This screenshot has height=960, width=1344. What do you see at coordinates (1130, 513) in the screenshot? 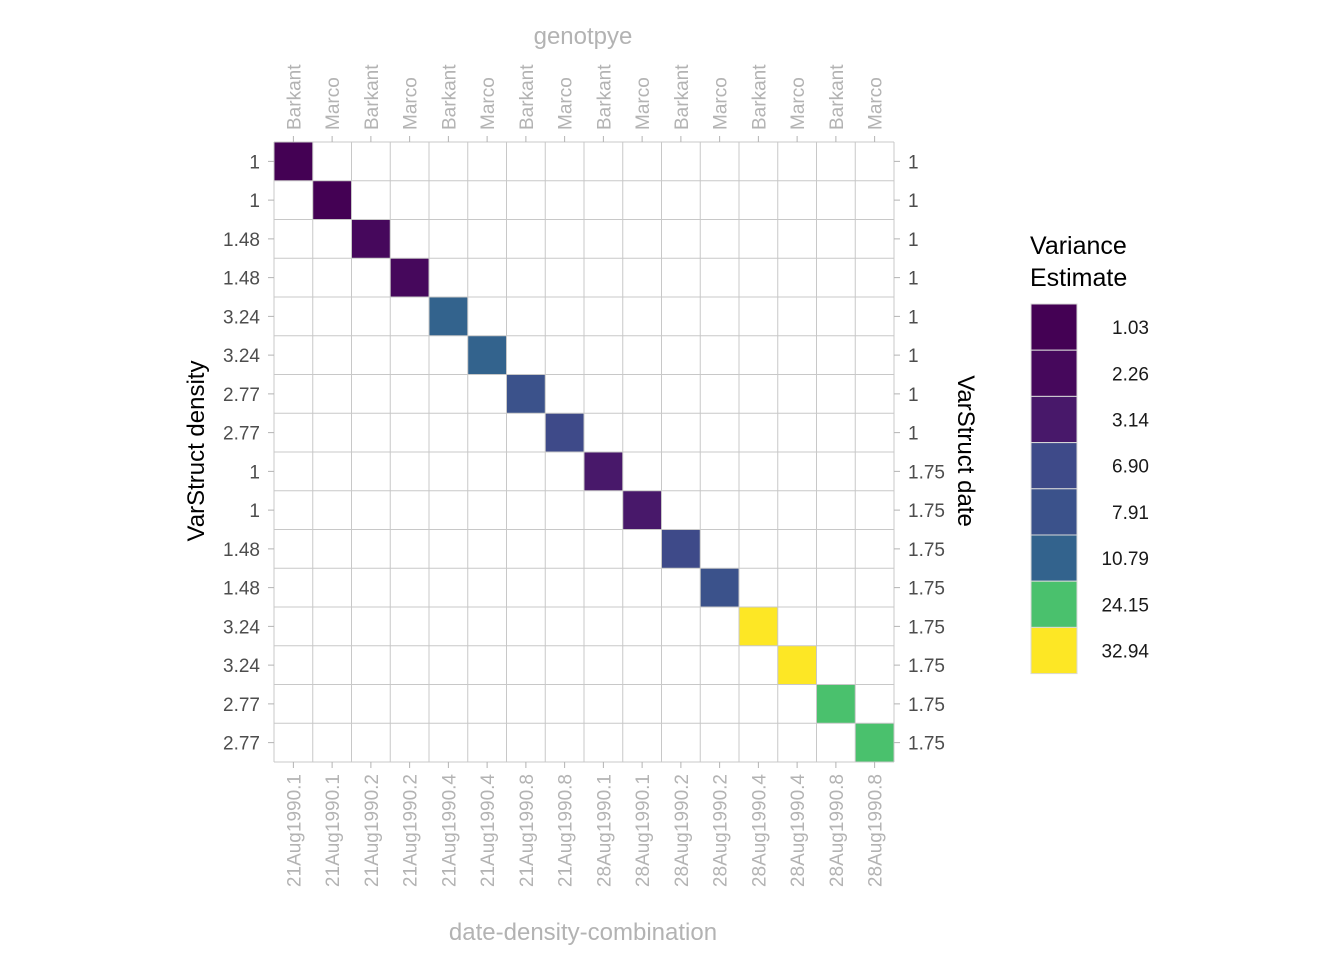
I see `legend-label: 7.91` at bounding box center [1130, 513].